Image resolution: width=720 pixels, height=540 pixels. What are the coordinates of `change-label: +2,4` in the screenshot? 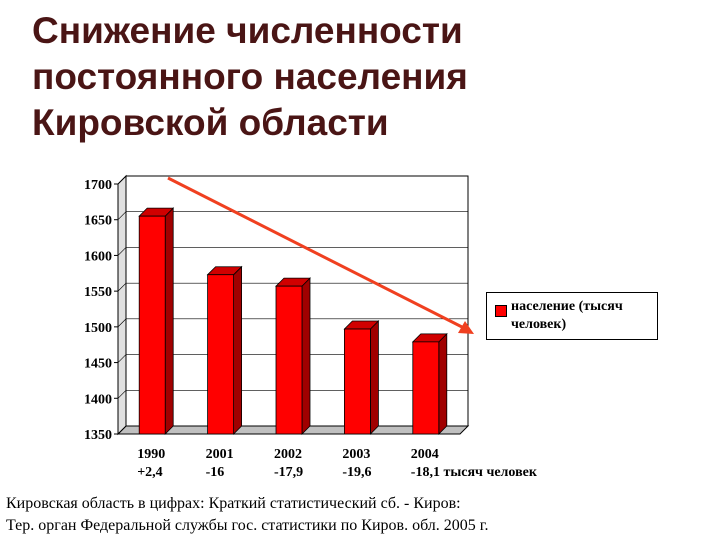 It's located at (149, 472).